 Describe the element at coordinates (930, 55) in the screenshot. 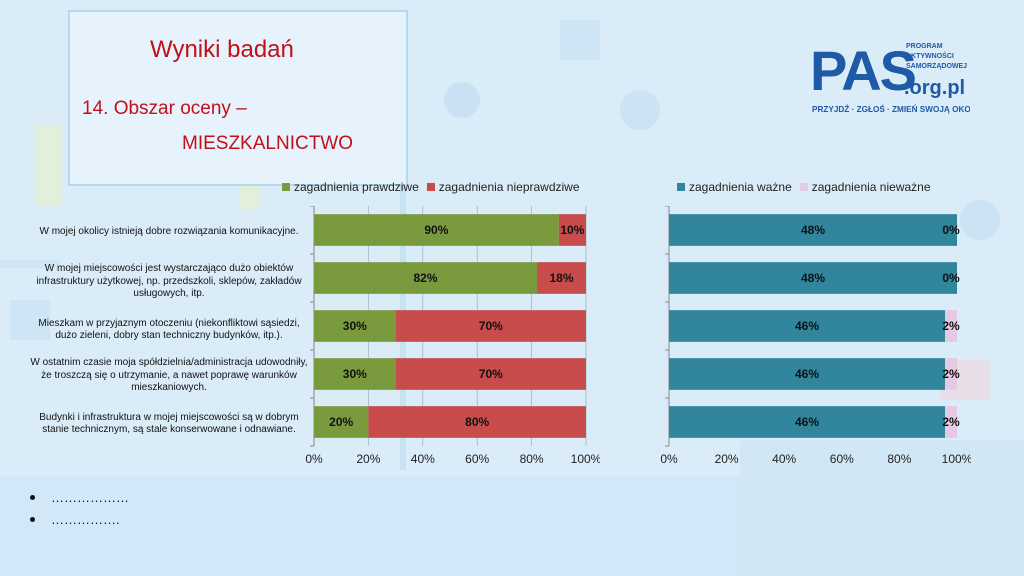

I see `logo-tag2: AKTYWNOŚCI` at that location.